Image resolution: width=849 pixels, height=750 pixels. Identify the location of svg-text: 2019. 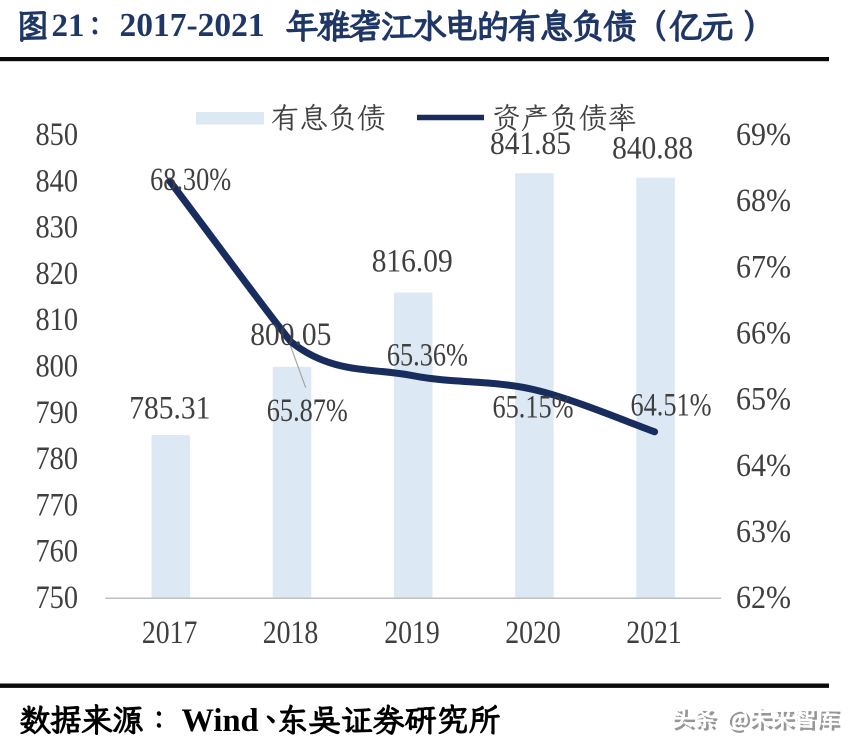
(412, 633).